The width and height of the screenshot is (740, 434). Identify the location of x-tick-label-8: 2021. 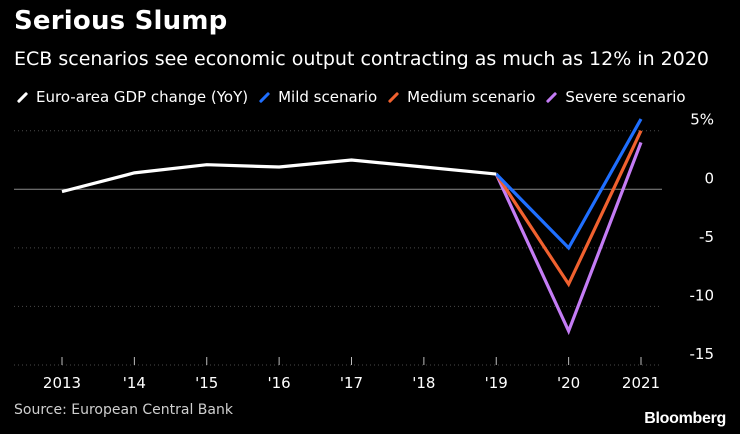
(641, 383).